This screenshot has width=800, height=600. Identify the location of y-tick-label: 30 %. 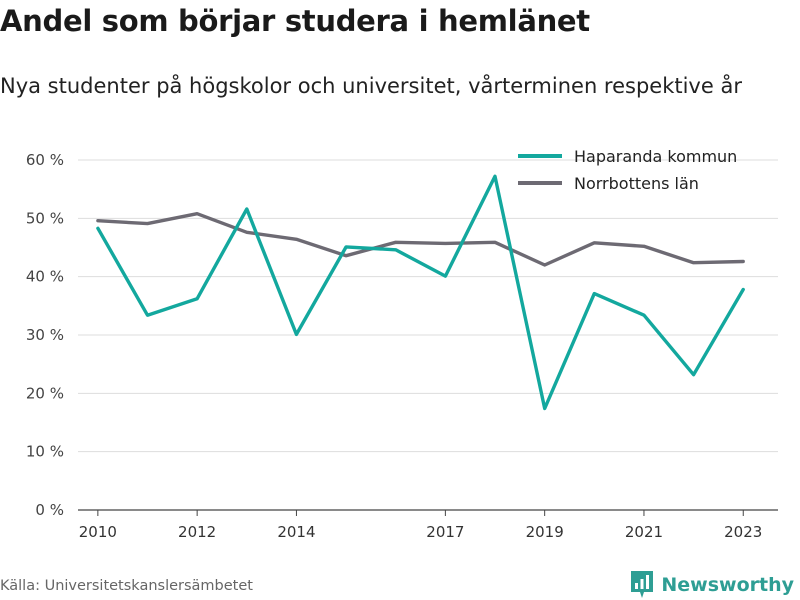
(45, 335).